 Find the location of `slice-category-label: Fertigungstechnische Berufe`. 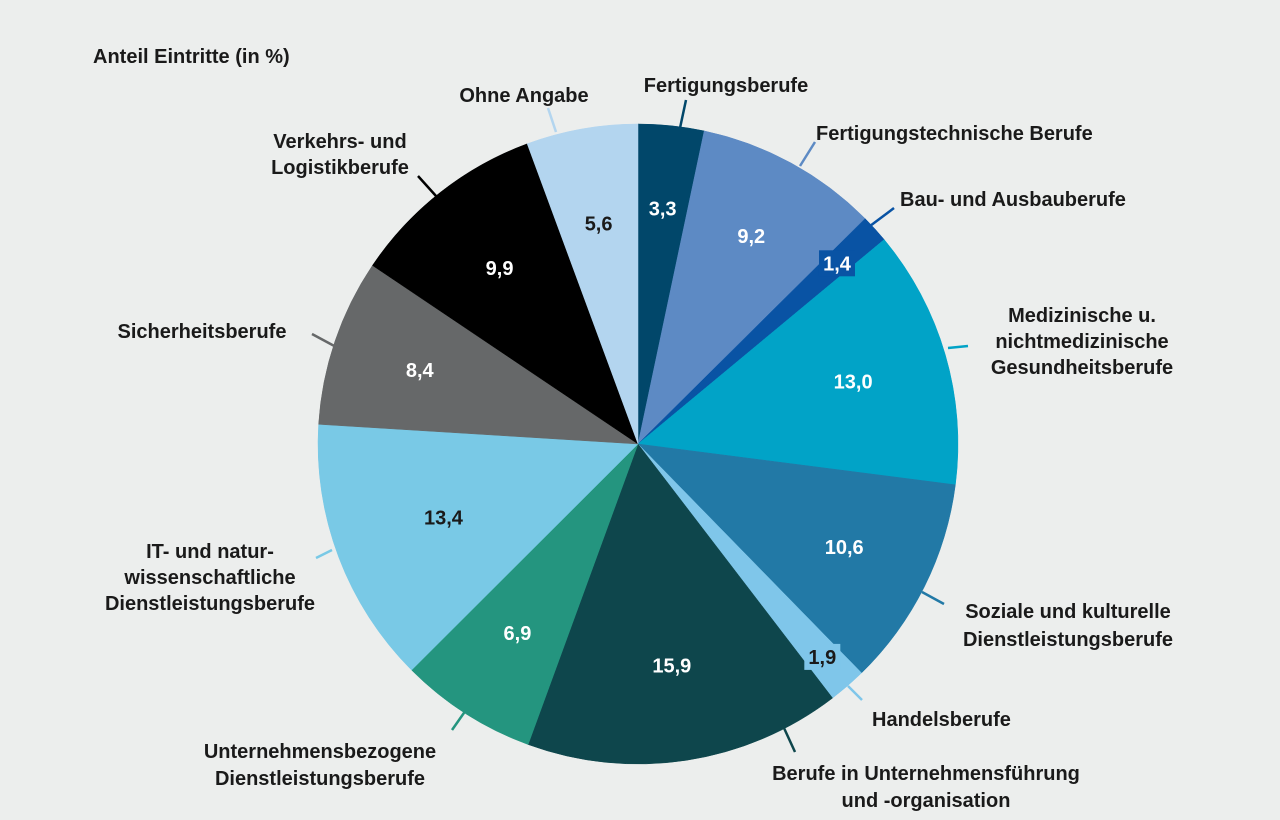

slice-category-label: Fertigungstechnische Berufe is located at coordinates (954, 134).